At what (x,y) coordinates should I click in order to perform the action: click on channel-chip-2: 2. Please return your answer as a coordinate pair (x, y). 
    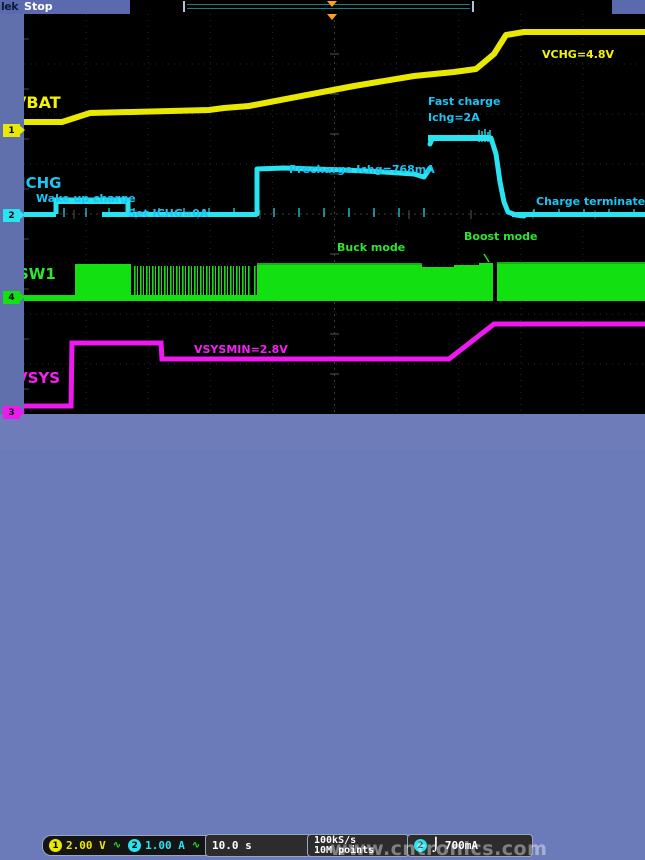
    Looking at the image, I should click on (135, 845).